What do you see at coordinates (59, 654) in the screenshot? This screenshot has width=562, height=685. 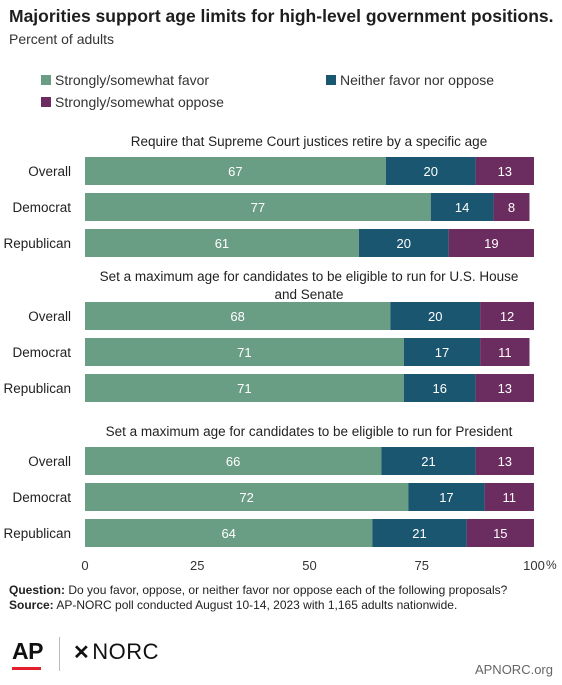 I see `logo-divider` at bounding box center [59, 654].